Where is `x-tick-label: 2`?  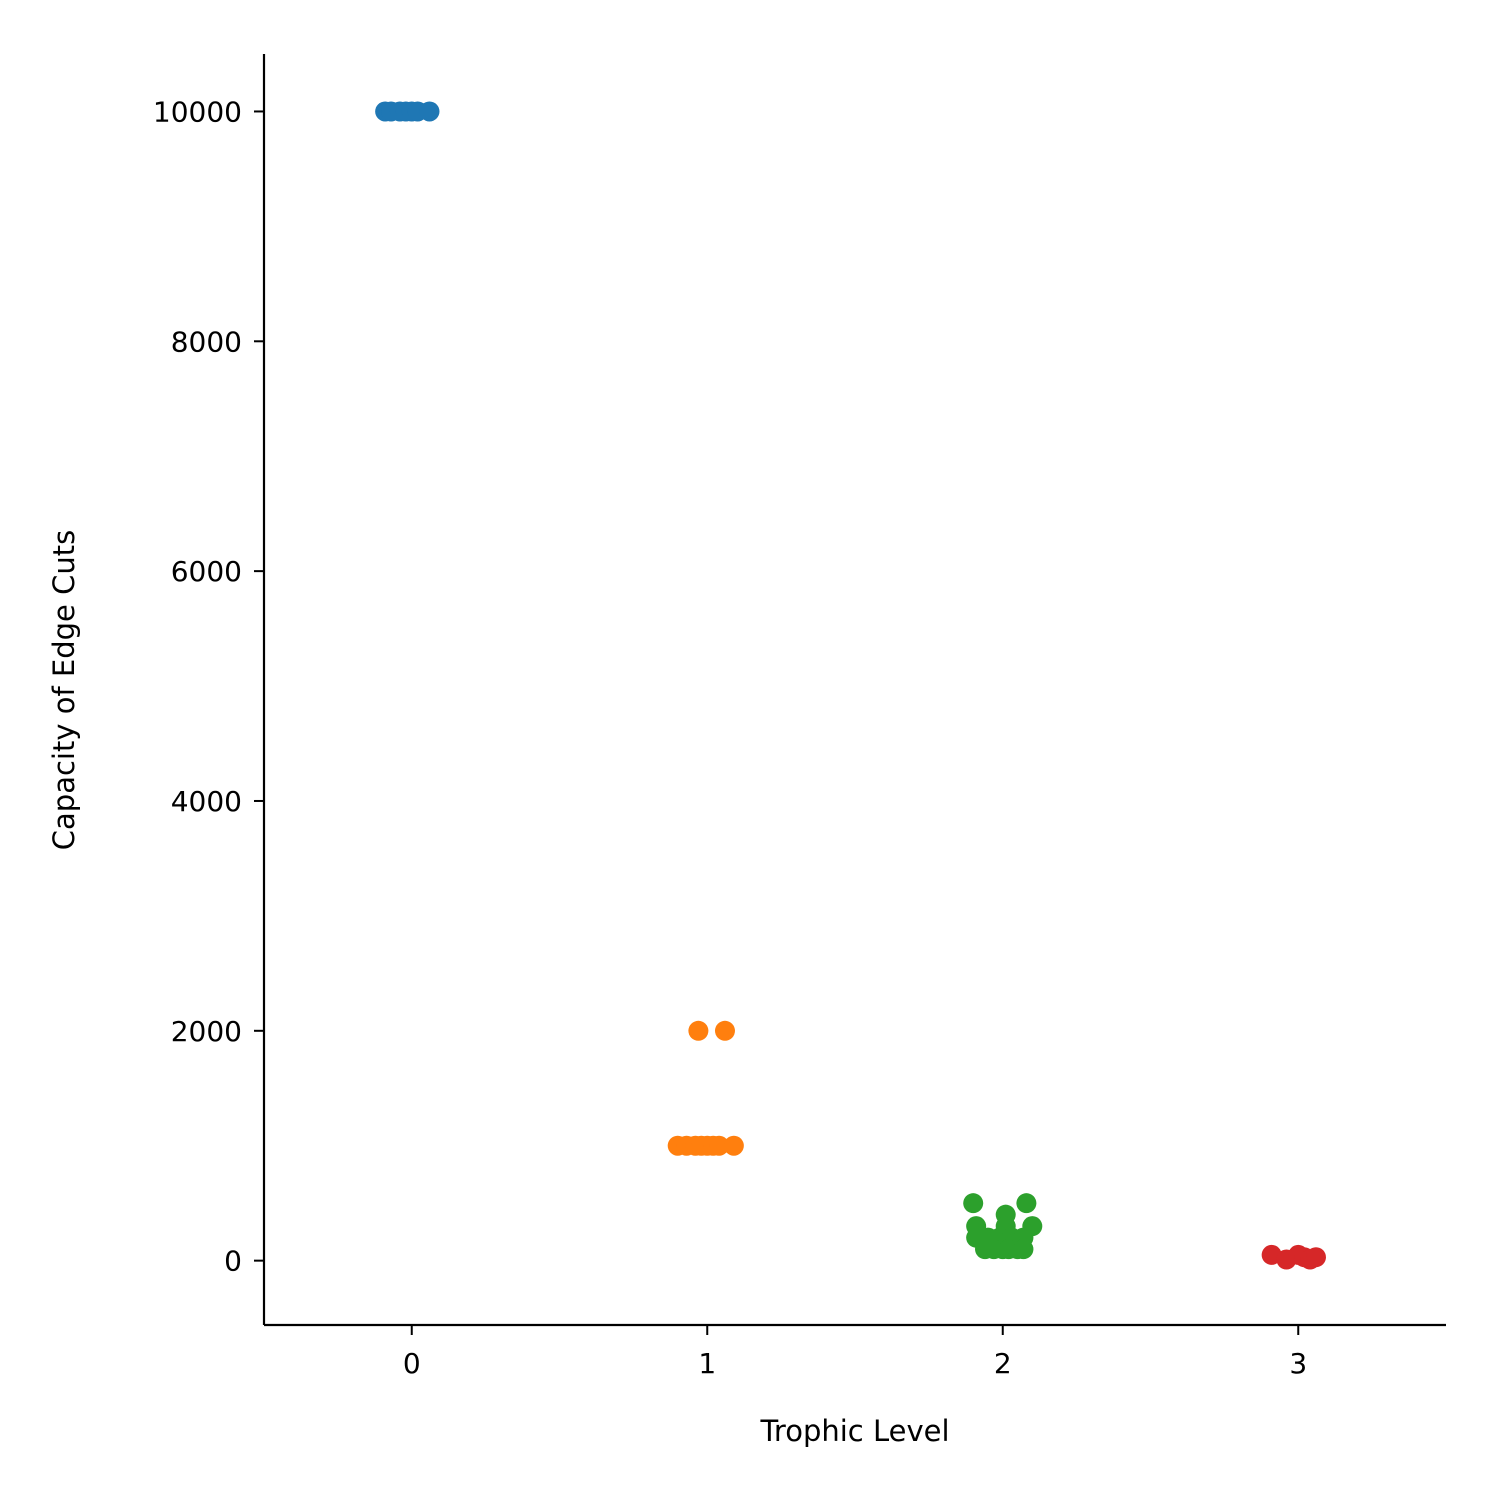
x-tick-label: 2 is located at coordinates (1003, 1363).